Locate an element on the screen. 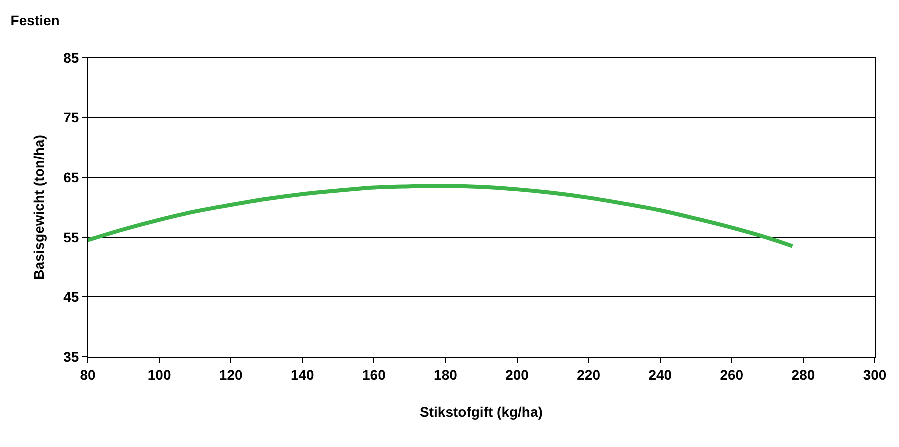 The height and width of the screenshot is (447, 899). x-tick-label: 260 is located at coordinates (732, 374).